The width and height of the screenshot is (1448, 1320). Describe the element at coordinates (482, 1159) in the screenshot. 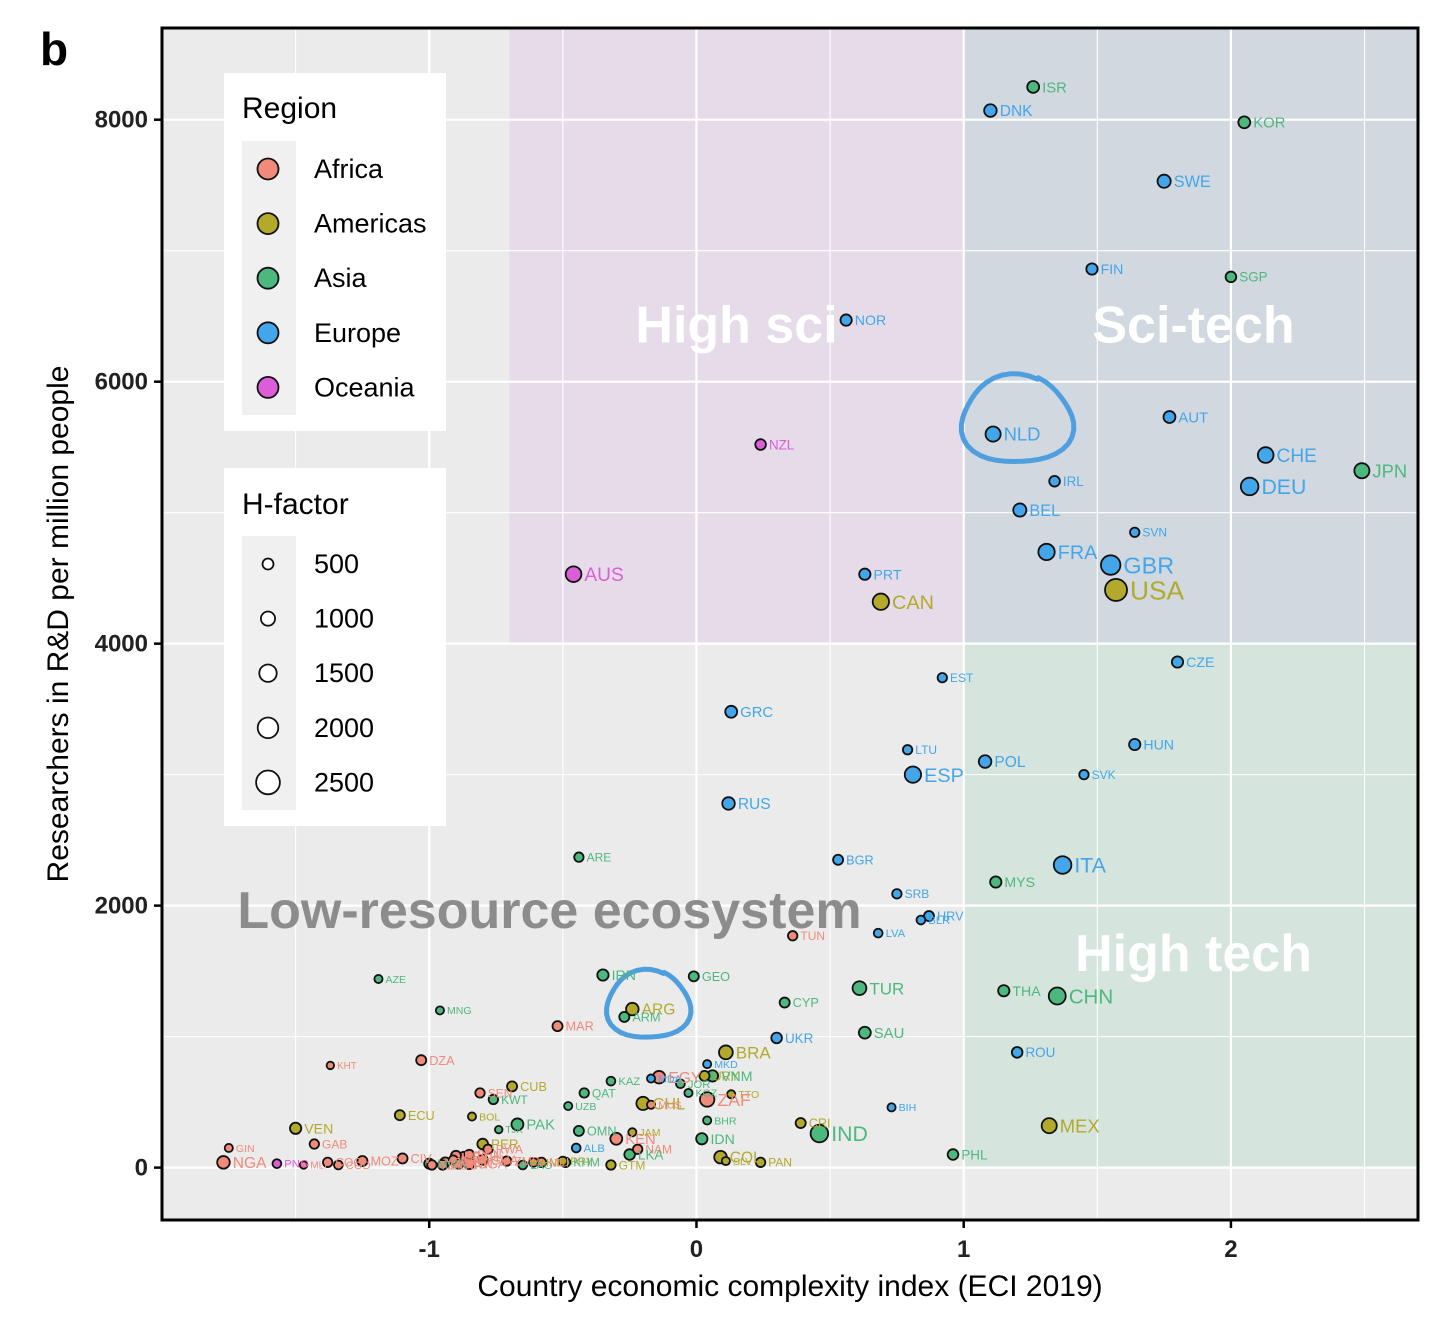

I see `point-gha` at that location.